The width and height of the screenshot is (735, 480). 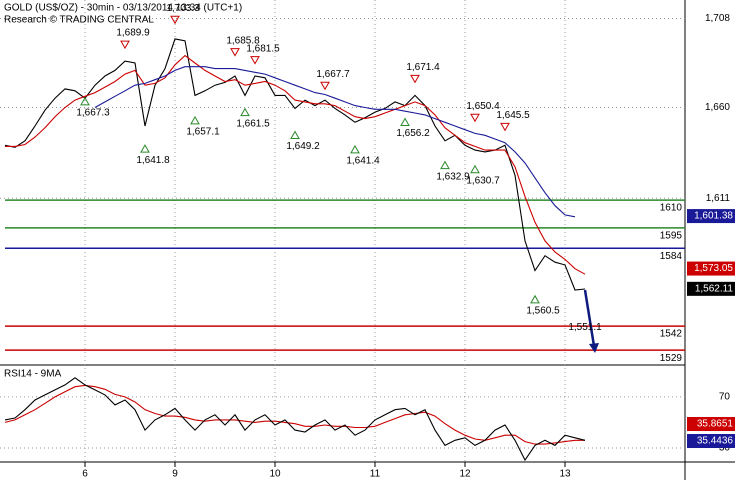 What do you see at coordinates (594, 348) in the screenshot?
I see `arrow-head` at bounding box center [594, 348].